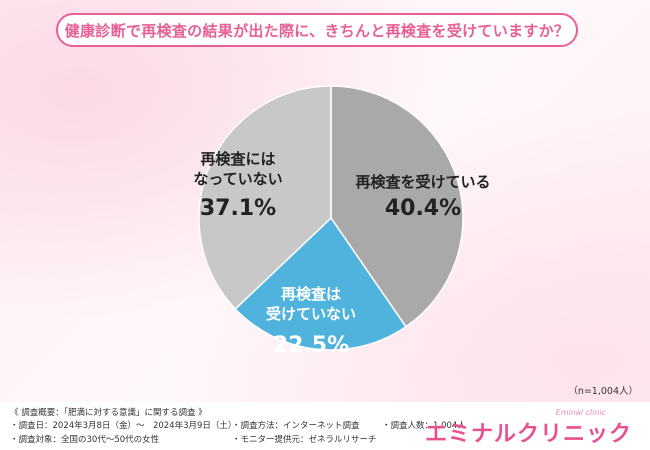 The height and width of the screenshot is (450, 650). What do you see at coordinates (422, 182) in the screenshot?
I see `slice-label: 再検査を受けている` at bounding box center [422, 182].